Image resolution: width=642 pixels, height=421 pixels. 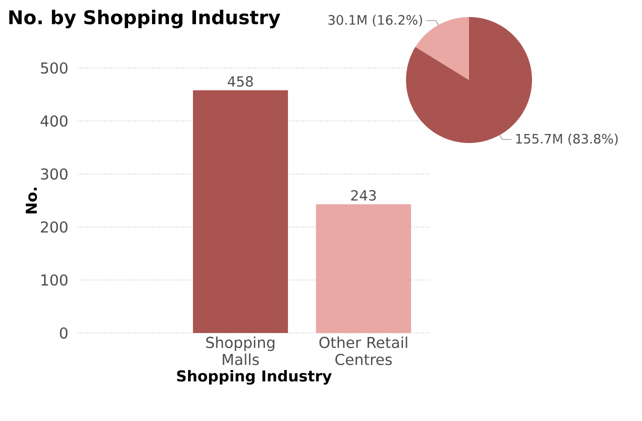 What do you see at coordinates (375, 20) in the screenshot?
I see `data-label: 30.1M (16.2%)` at bounding box center [375, 20].